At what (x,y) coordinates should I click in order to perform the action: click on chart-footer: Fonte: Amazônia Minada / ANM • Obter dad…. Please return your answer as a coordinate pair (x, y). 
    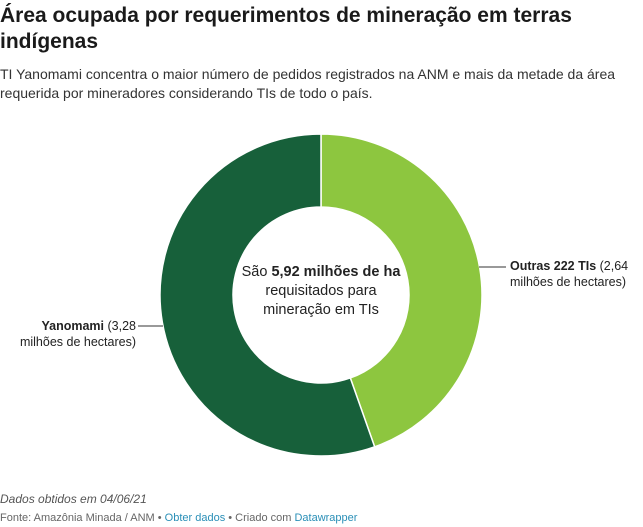
    Looking at the image, I should click on (178, 518).